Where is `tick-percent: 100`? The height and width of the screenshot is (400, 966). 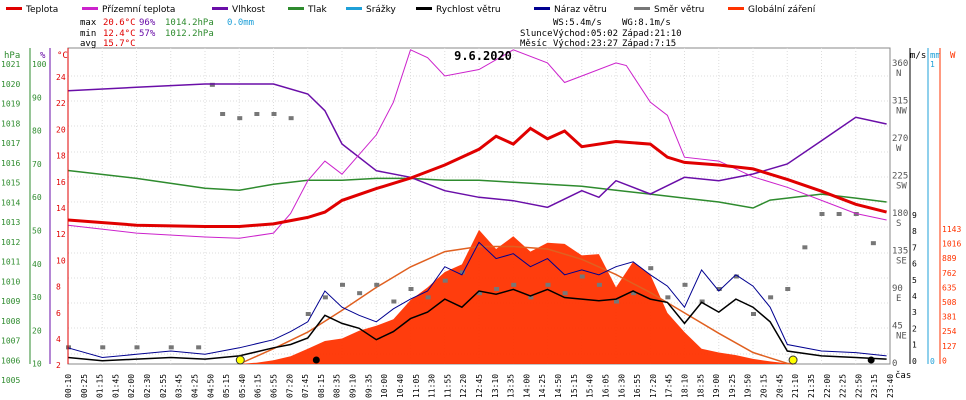
tick-percent: 100 is located at coordinates (39, 64).